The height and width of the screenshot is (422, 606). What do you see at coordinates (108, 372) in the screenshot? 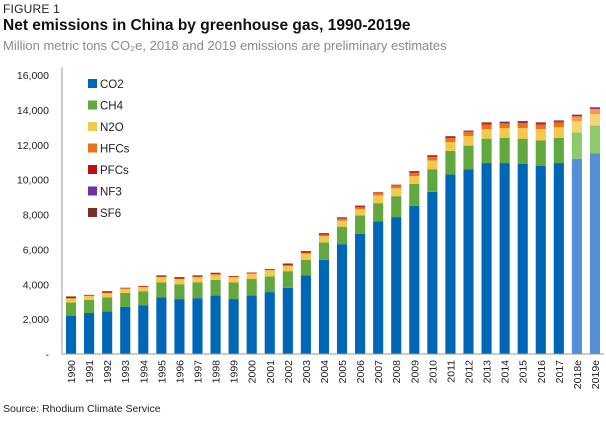
I see `x-tick-label: 1992` at bounding box center [108, 372].